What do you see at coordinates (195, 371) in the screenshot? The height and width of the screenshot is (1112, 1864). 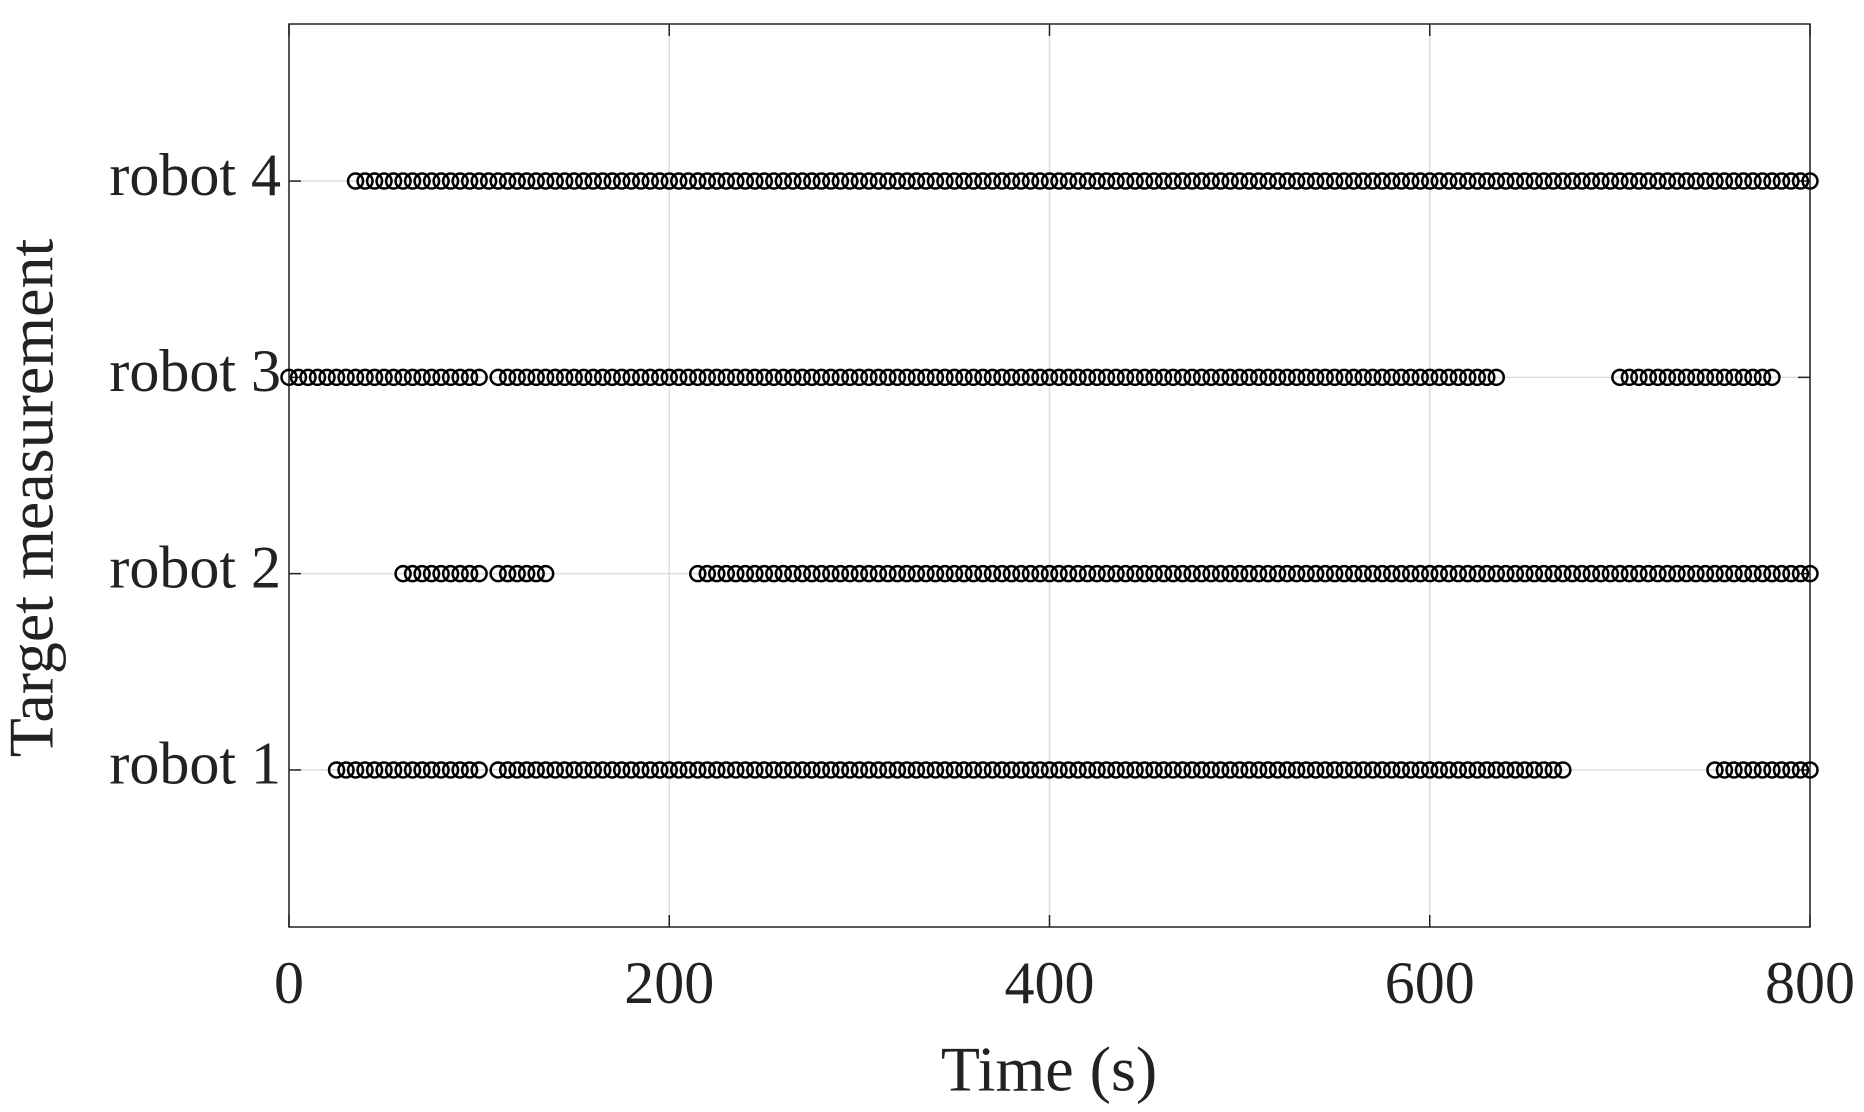 I see `y-tick-label: robot 3` at bounding box center [195, 371].